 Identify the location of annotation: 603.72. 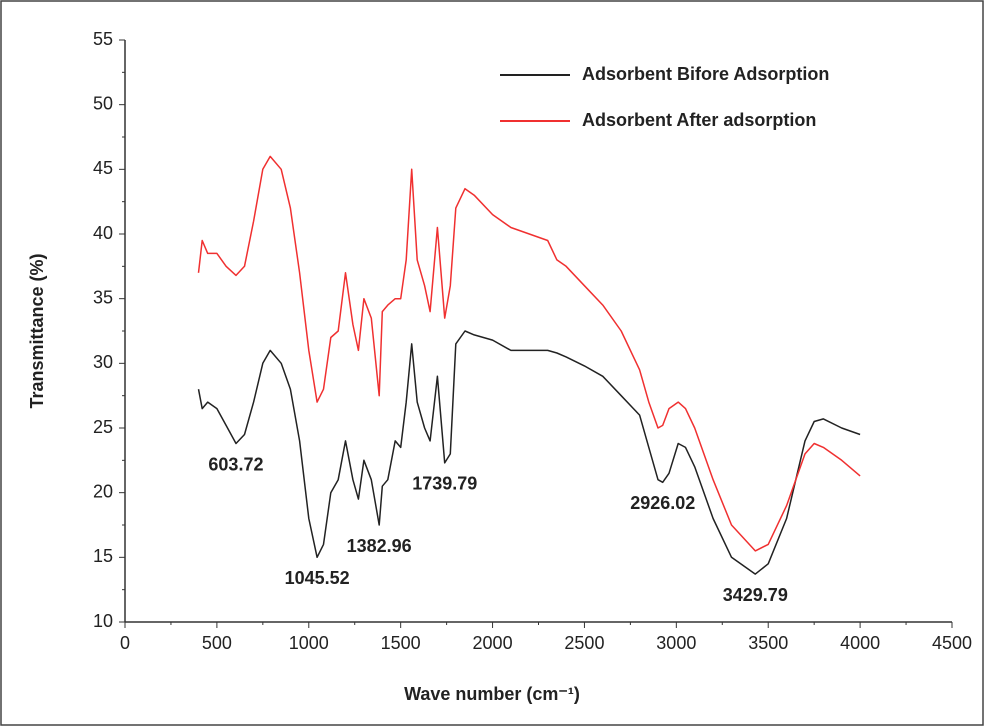
(235, 464).